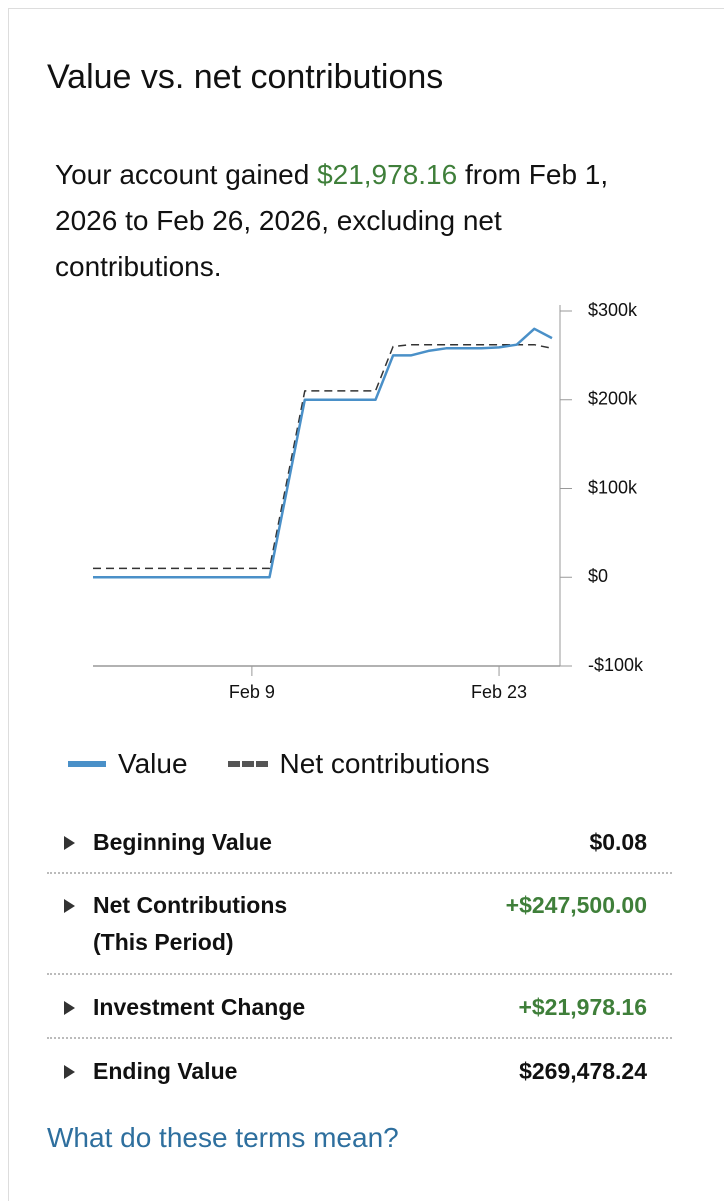 The width and height of the screenshot is (724, 1201). What do you see at coordinates (186, 174) in the screenshot?
I see `summary-text: Your account gained` at bounding box center [186, 174].